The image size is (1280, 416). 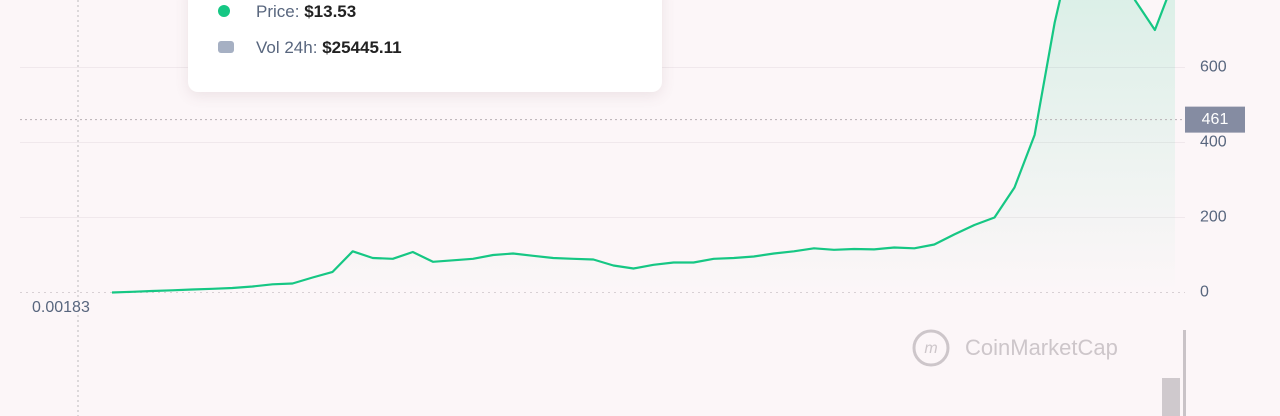 I want to click on price-row: Price: $13.53, so click(x=287, y=12).